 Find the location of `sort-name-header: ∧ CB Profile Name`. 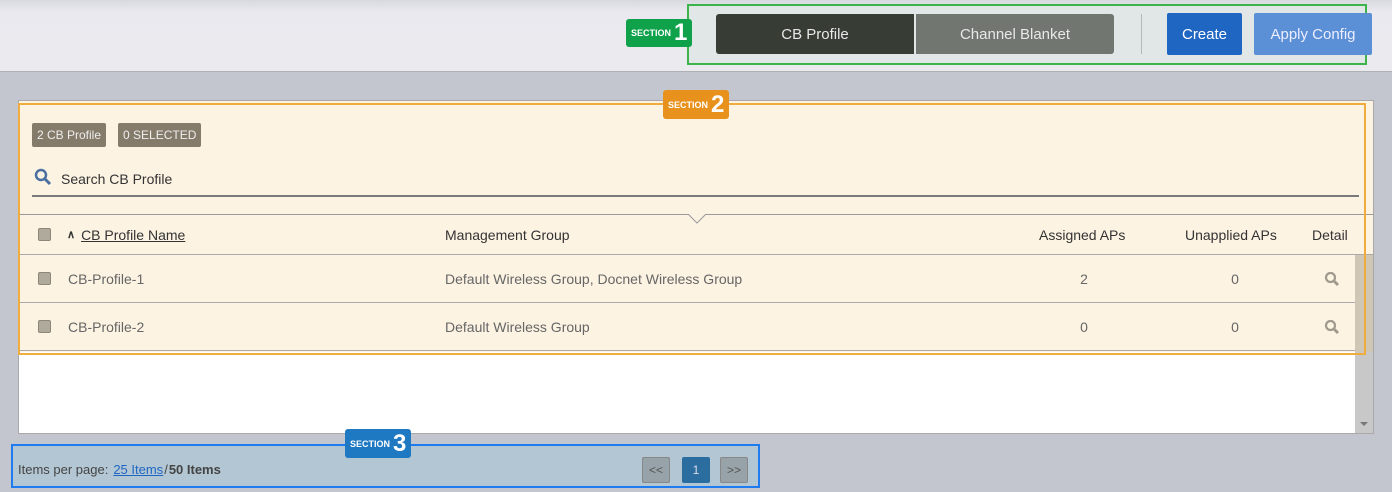

sort-name-header: ∧ CB Profile Name is located at coordinates (126, 234).